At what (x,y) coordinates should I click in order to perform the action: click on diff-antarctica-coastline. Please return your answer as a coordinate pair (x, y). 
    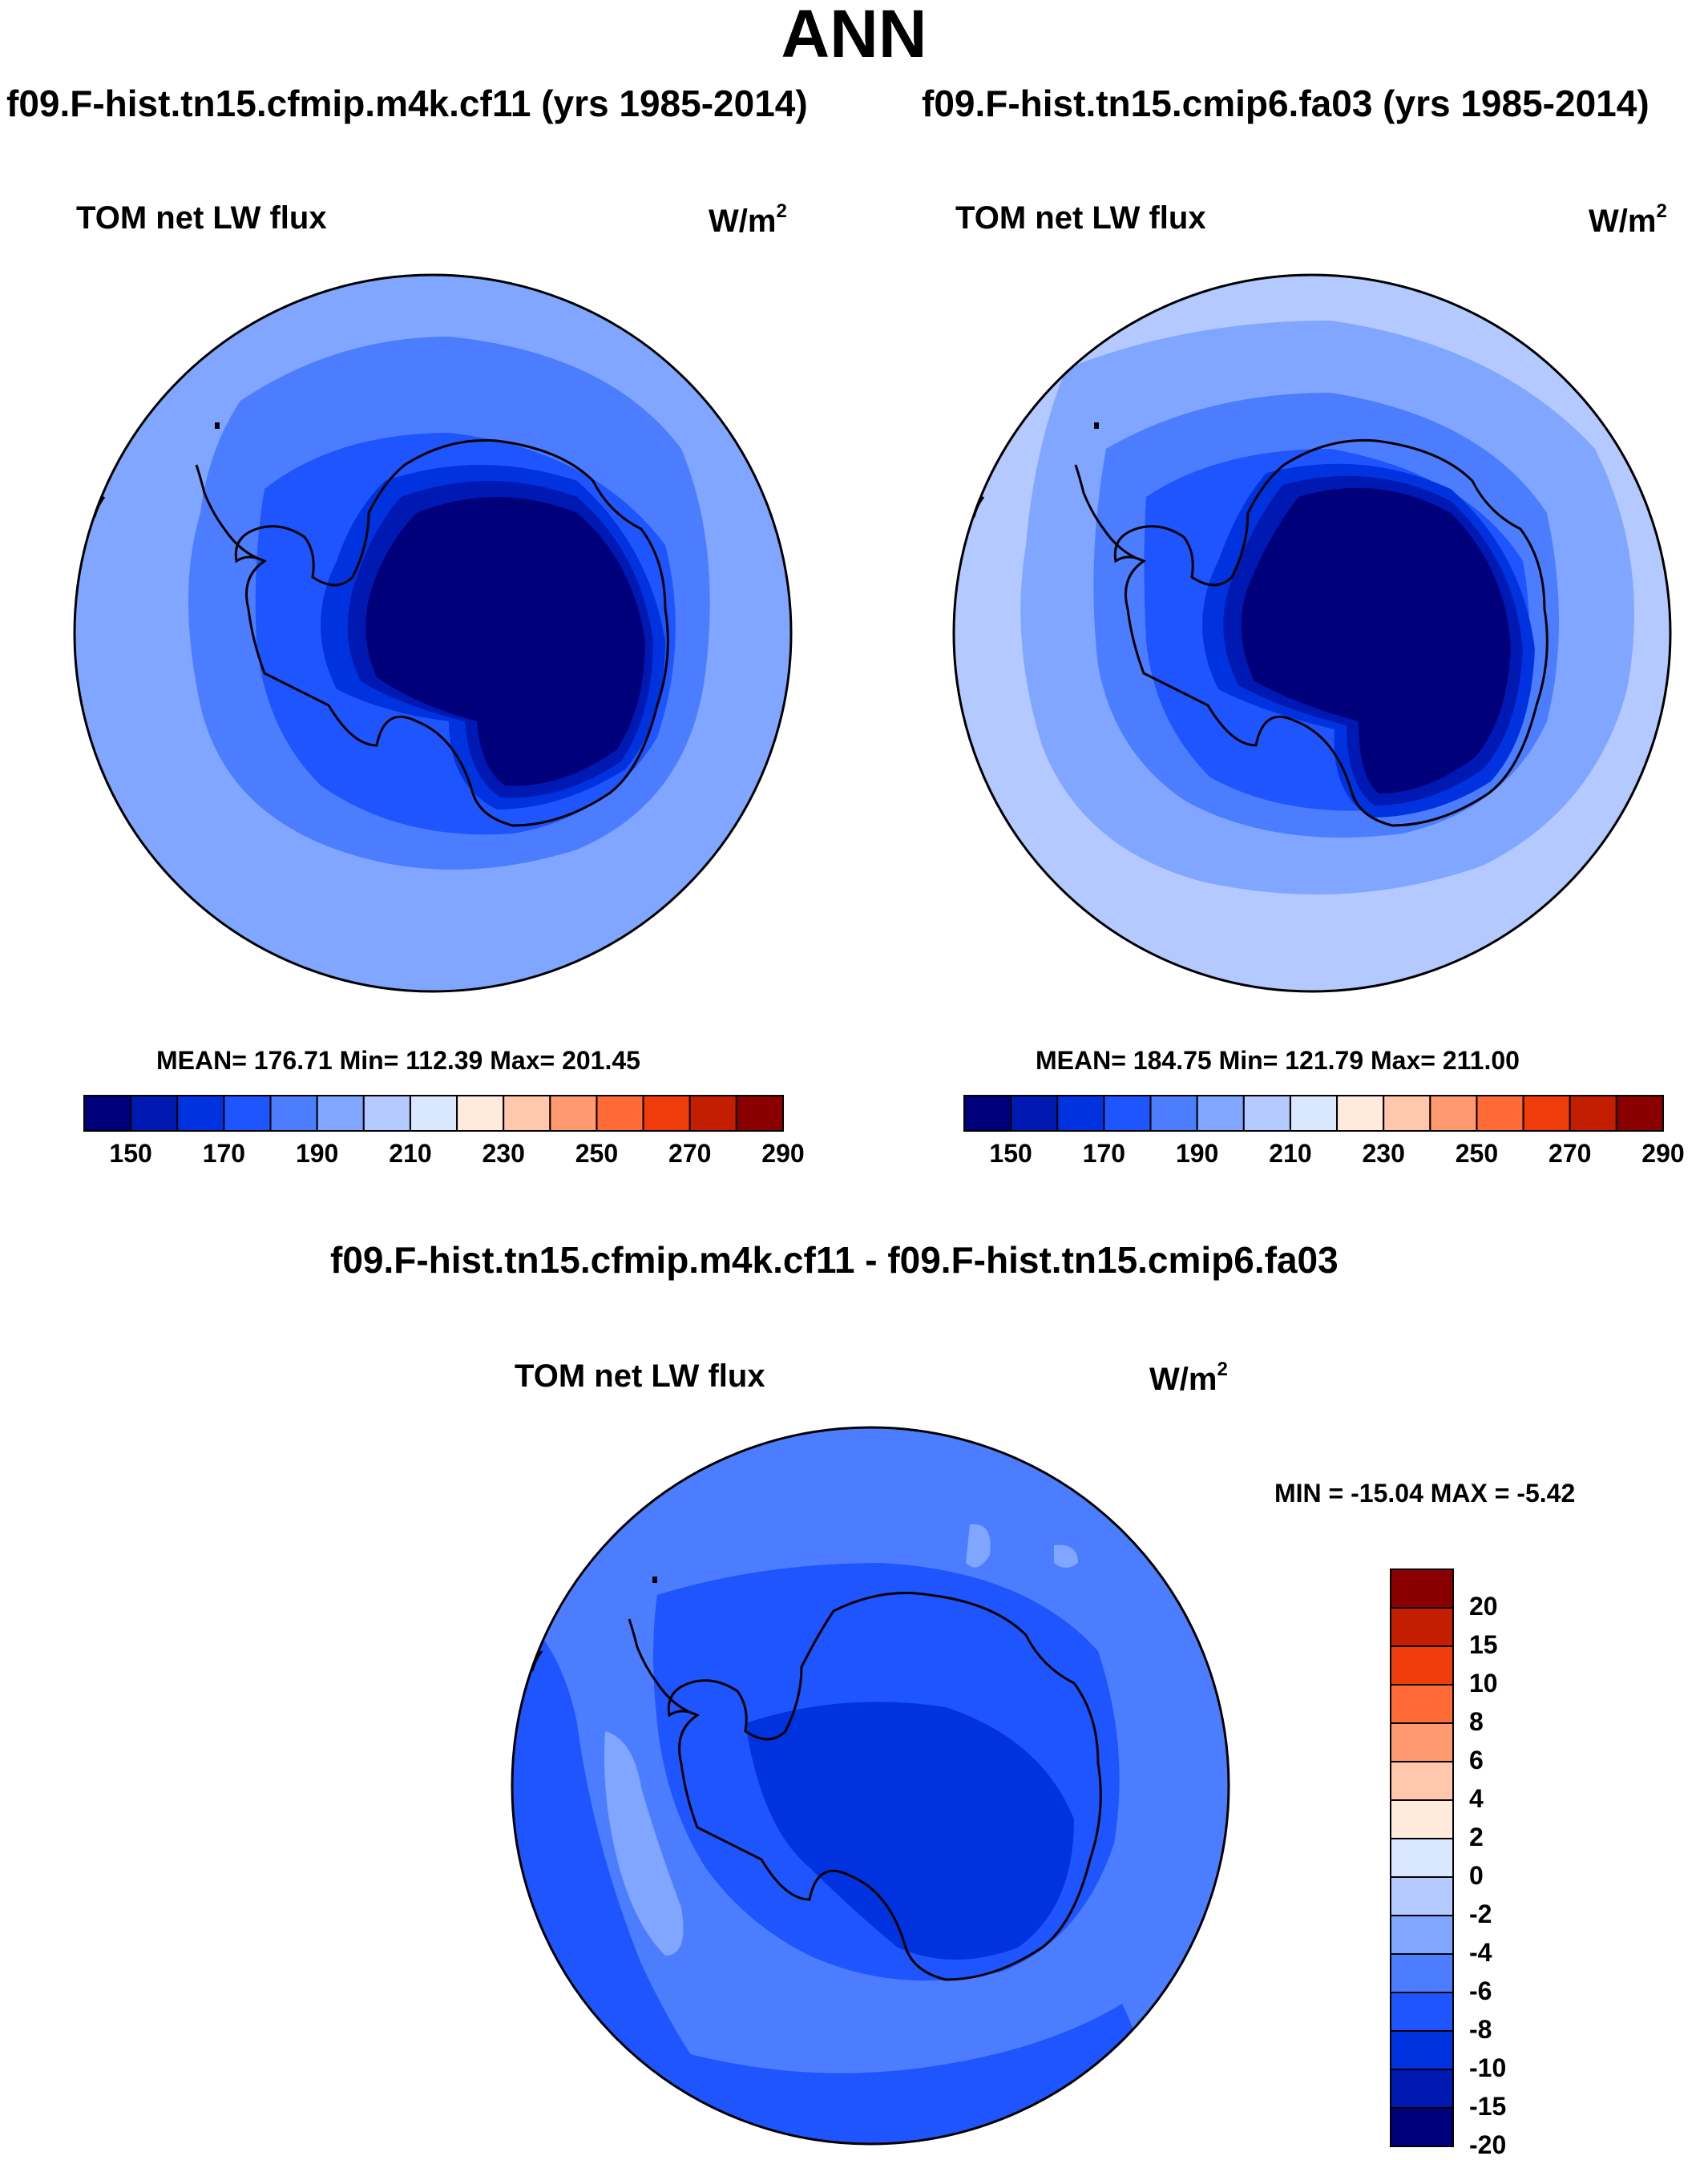
    Looking at the image, I should click on (884, 1786).